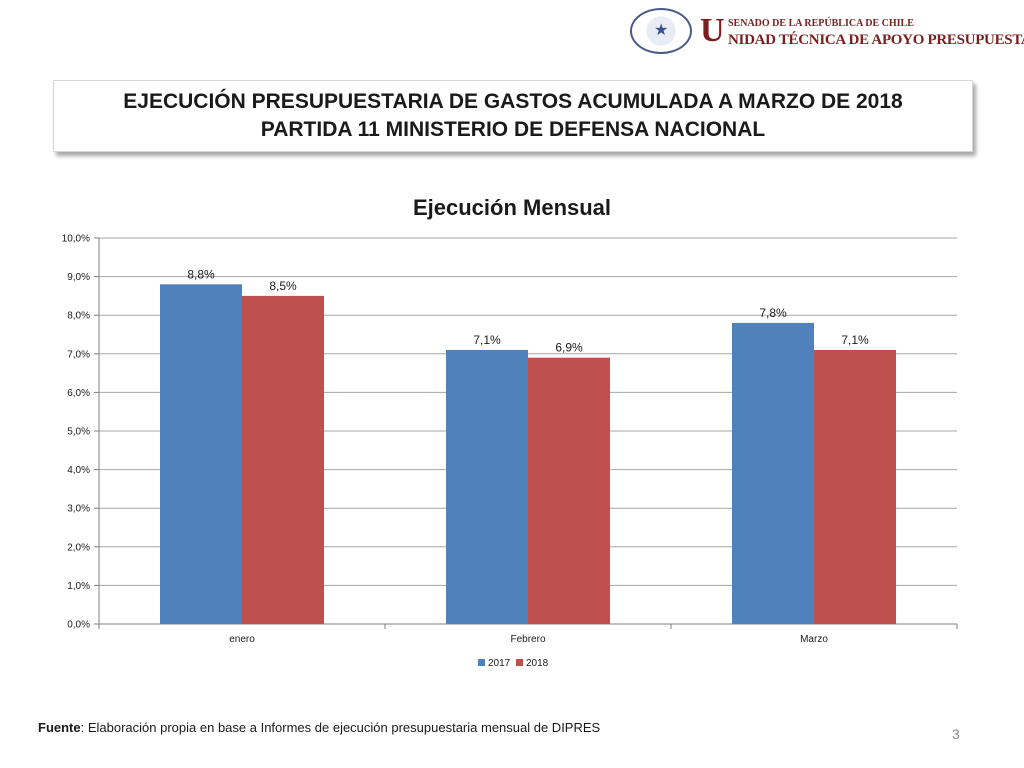 Image resolution: width=1024 pixels, height=768 pixels. What do you see at coordinates (78, 393) in the screenshot?
I see `y-tick-label: 6,0%` at bounding box center [78, 393].